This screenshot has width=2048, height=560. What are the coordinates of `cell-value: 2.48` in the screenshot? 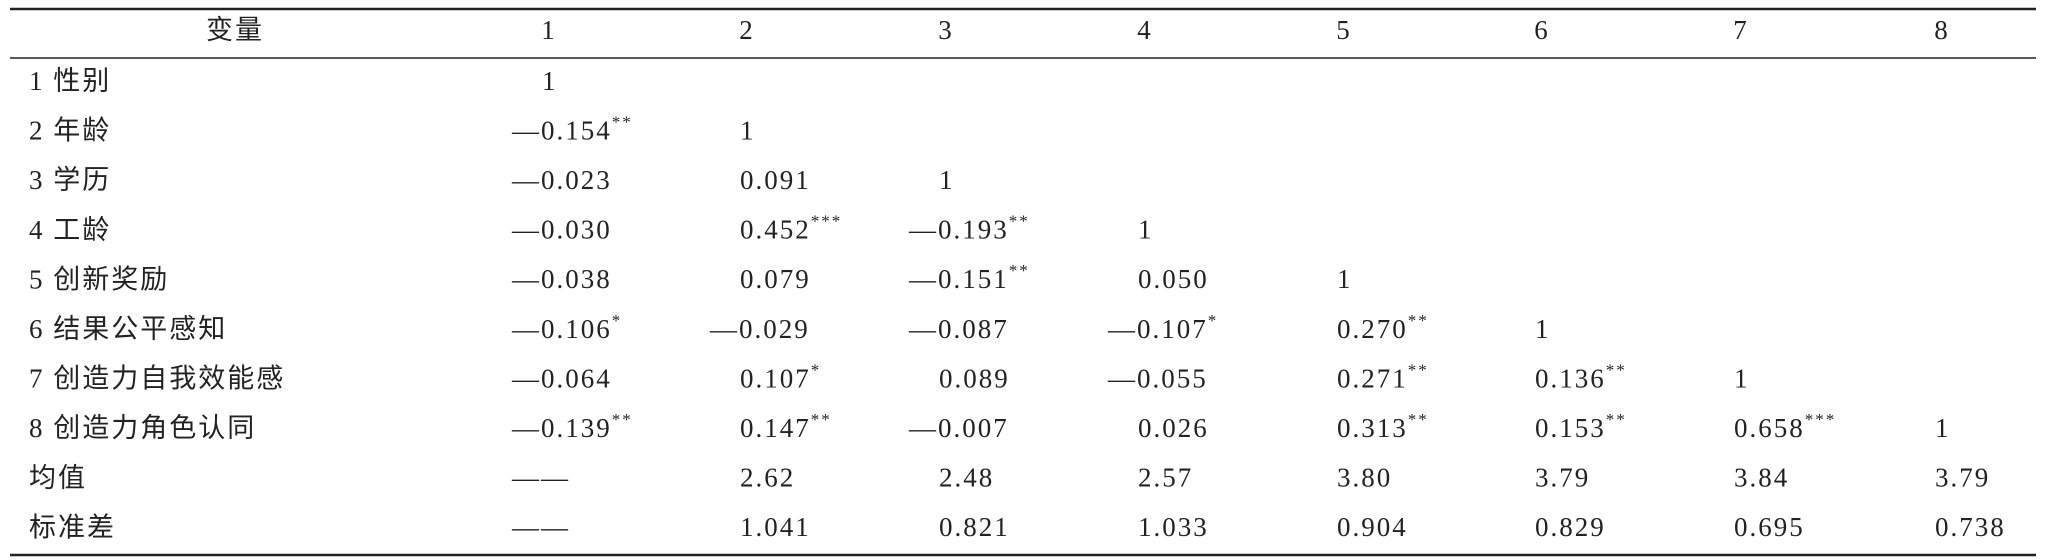 It's located at (966, 478).